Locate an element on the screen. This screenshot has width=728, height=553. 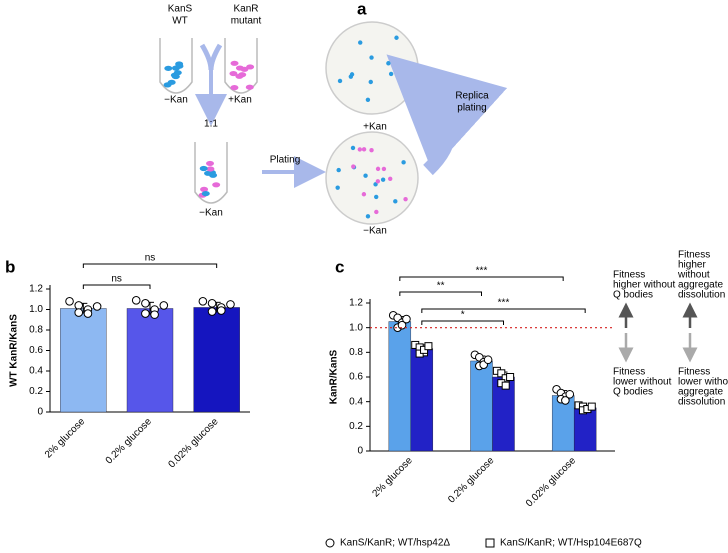
panel-label: a is located at coordinates (362, 9).